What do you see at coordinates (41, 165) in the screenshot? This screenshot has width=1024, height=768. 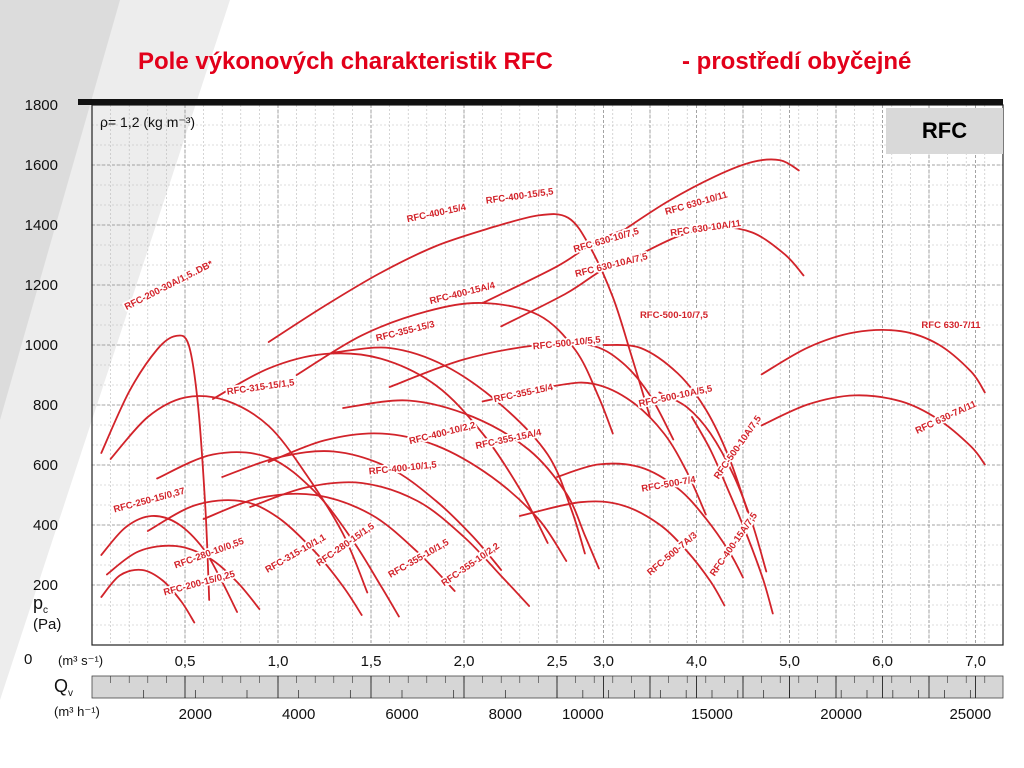 I see `y-tick-label: 1600` at bounding box center [41, 165].